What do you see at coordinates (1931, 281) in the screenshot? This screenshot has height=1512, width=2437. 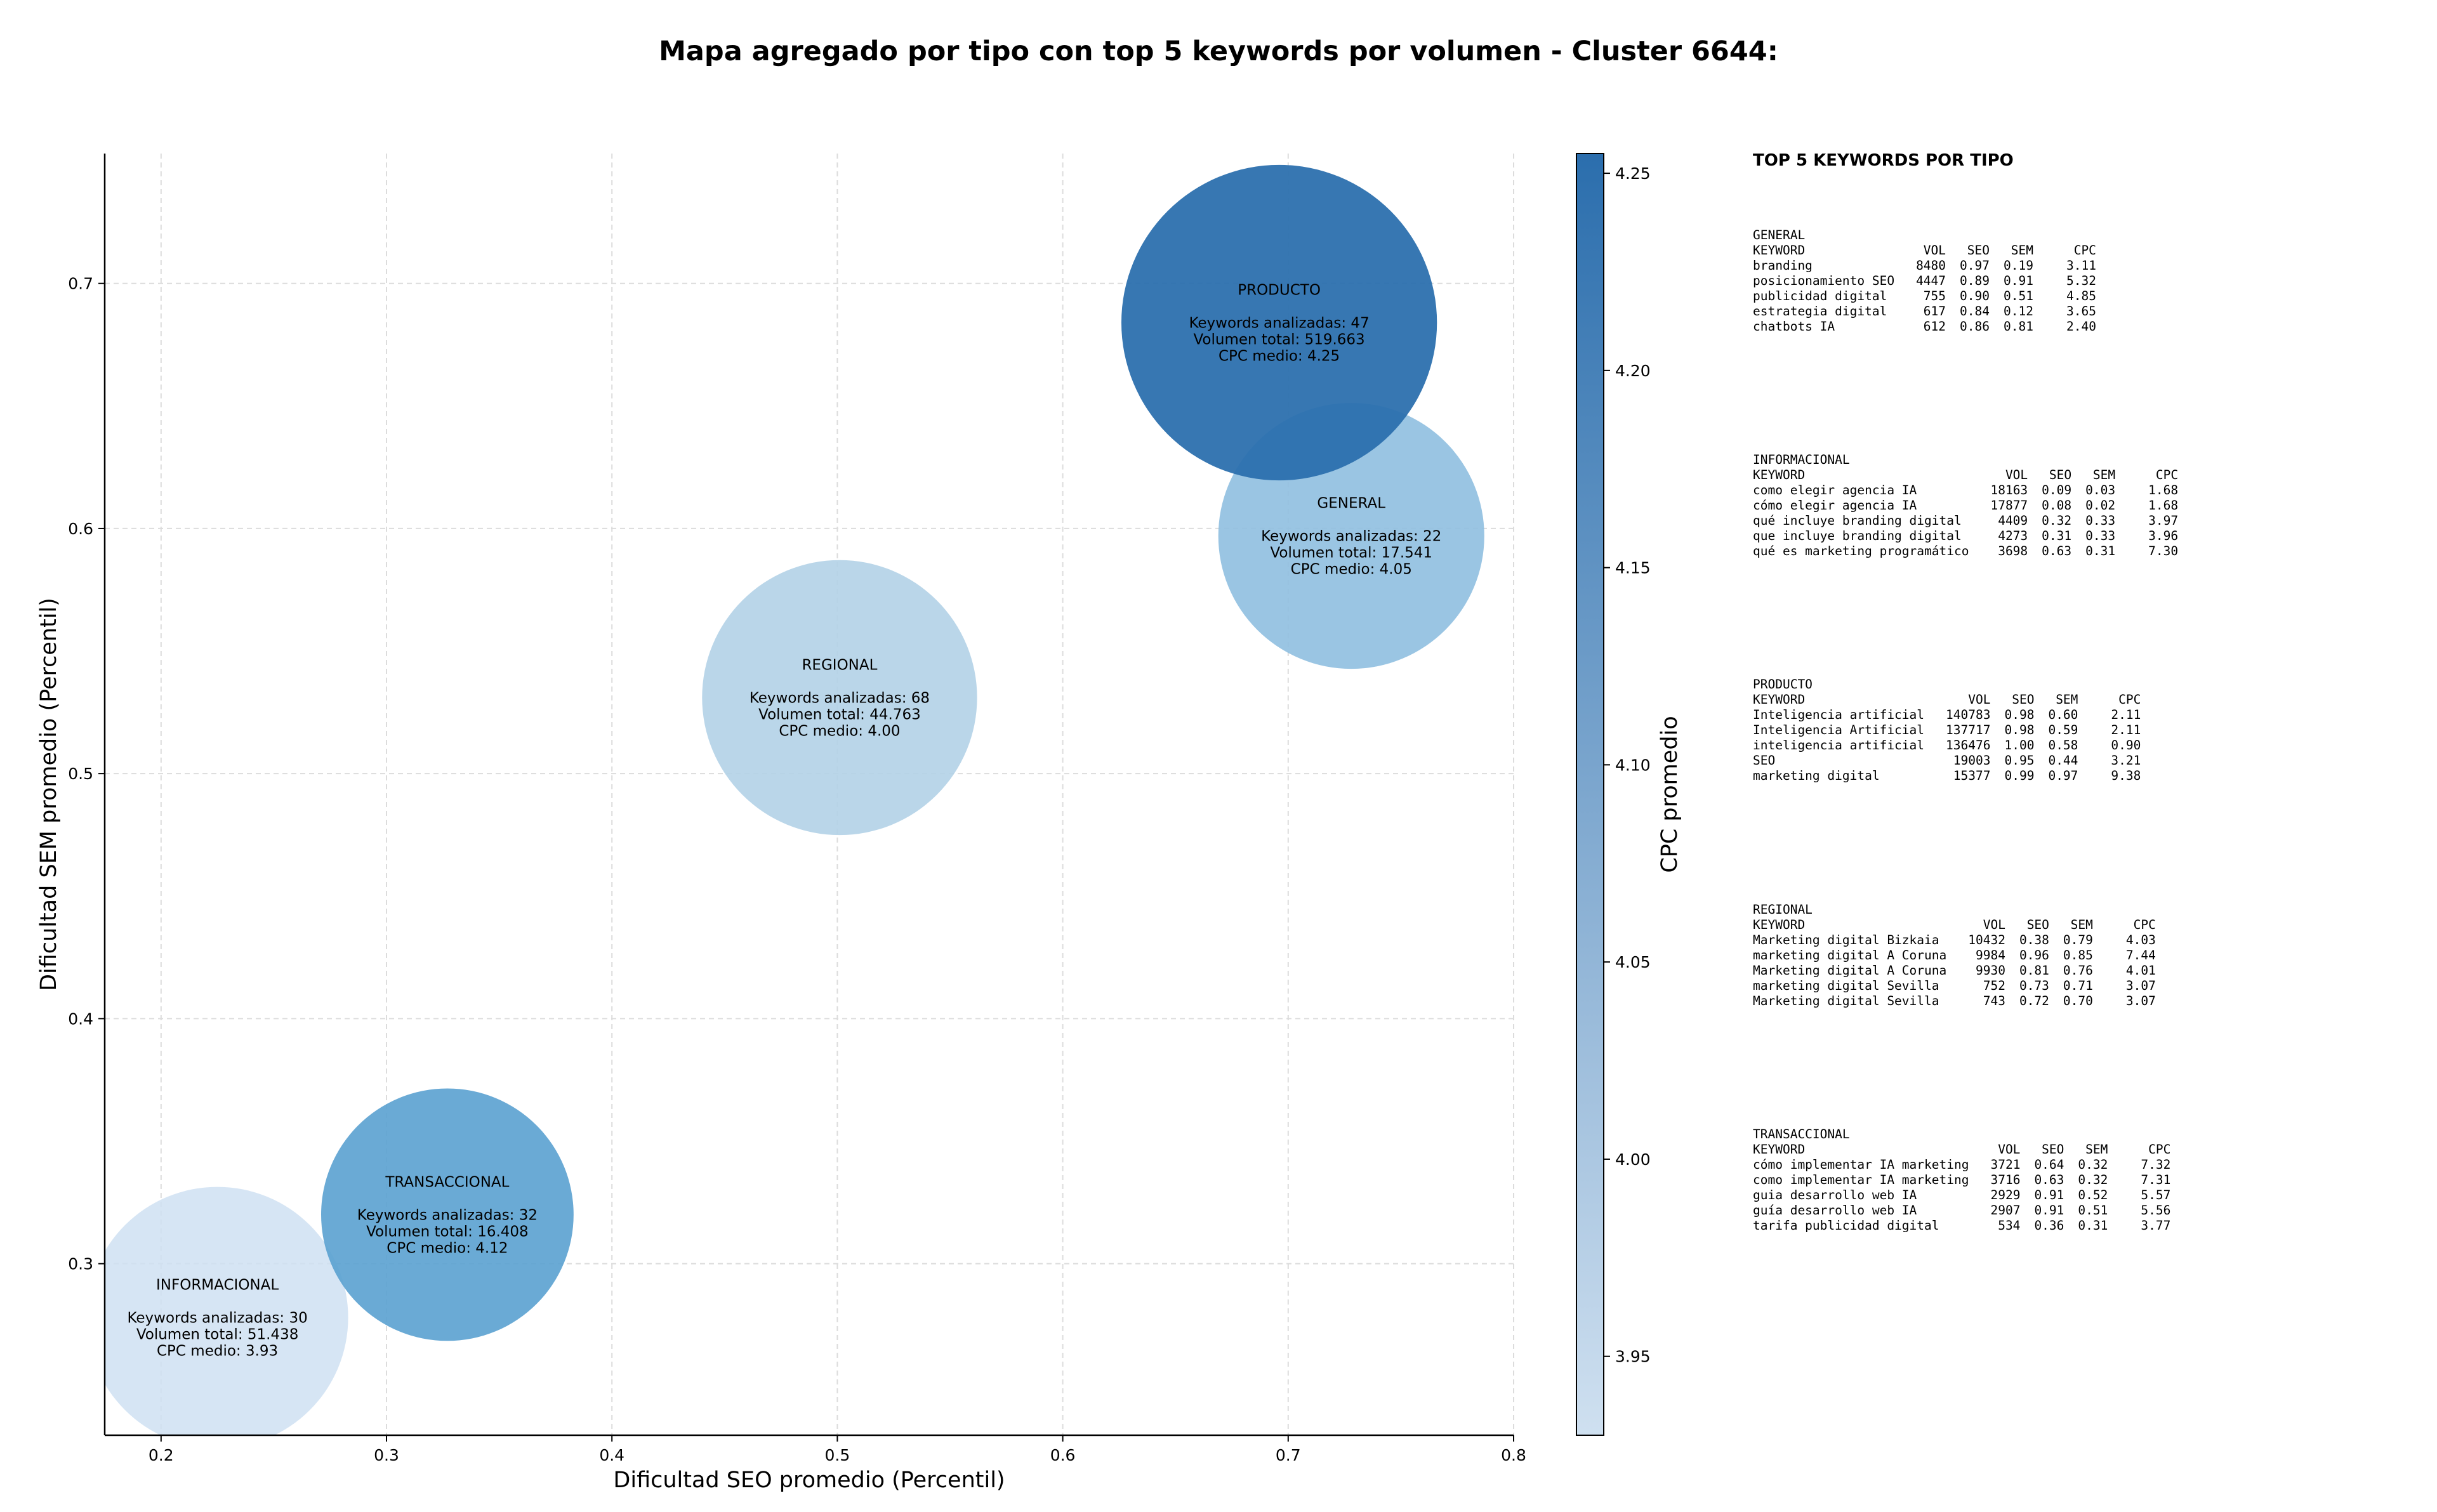 I see `kw-cell: 4447` at bounding box center [1931, 281].